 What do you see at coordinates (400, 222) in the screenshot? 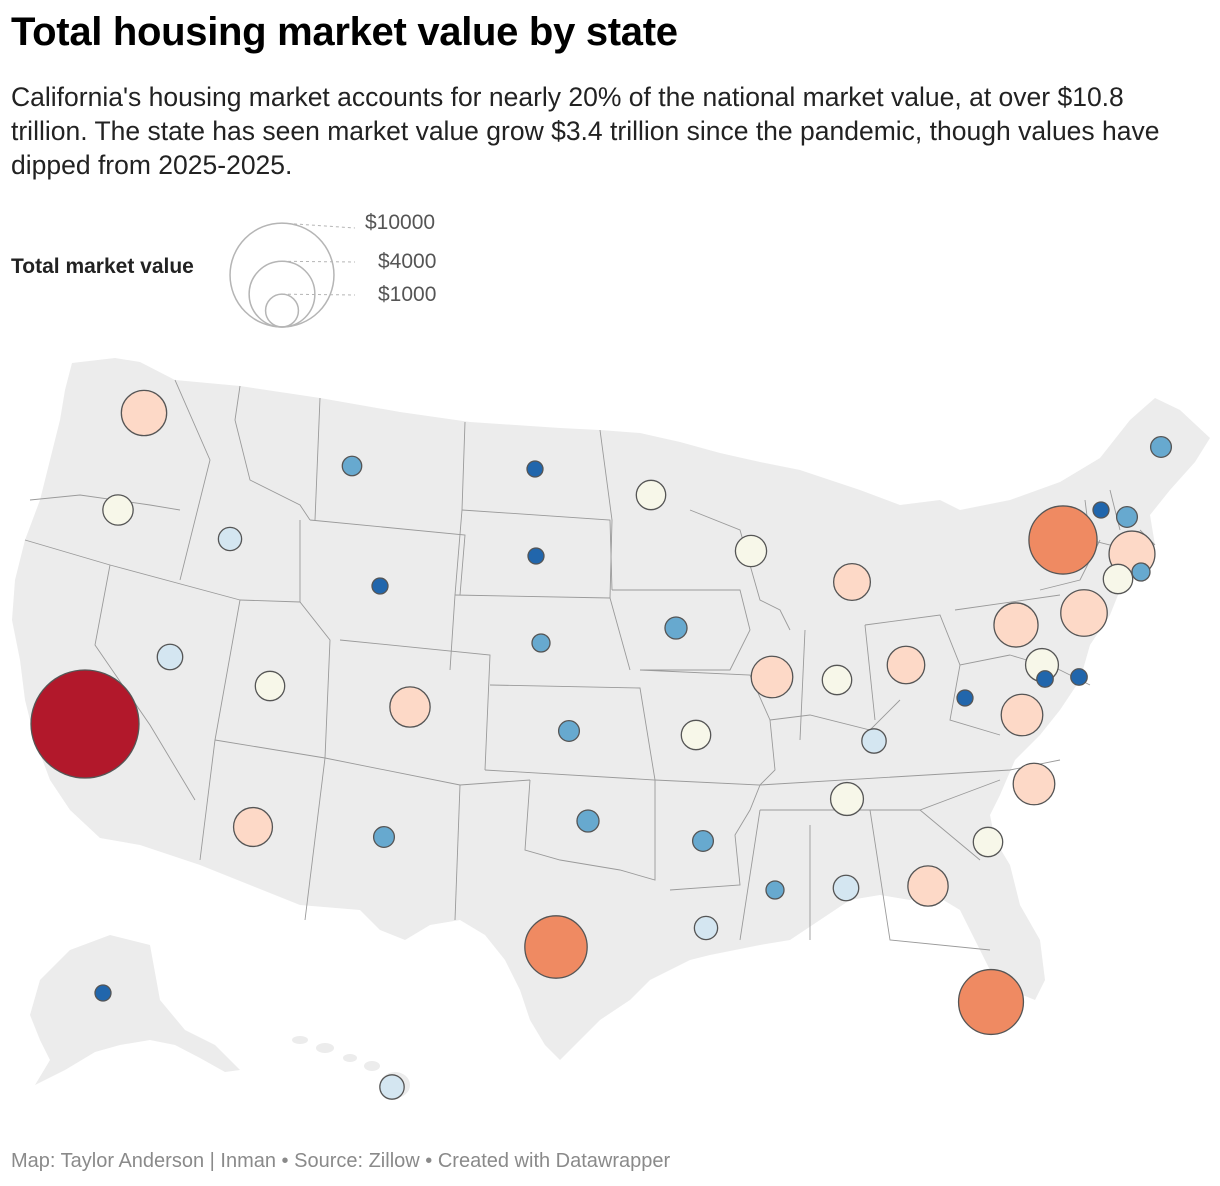
I see `legend-label-large: $10000` at bounding box center [400, 222].